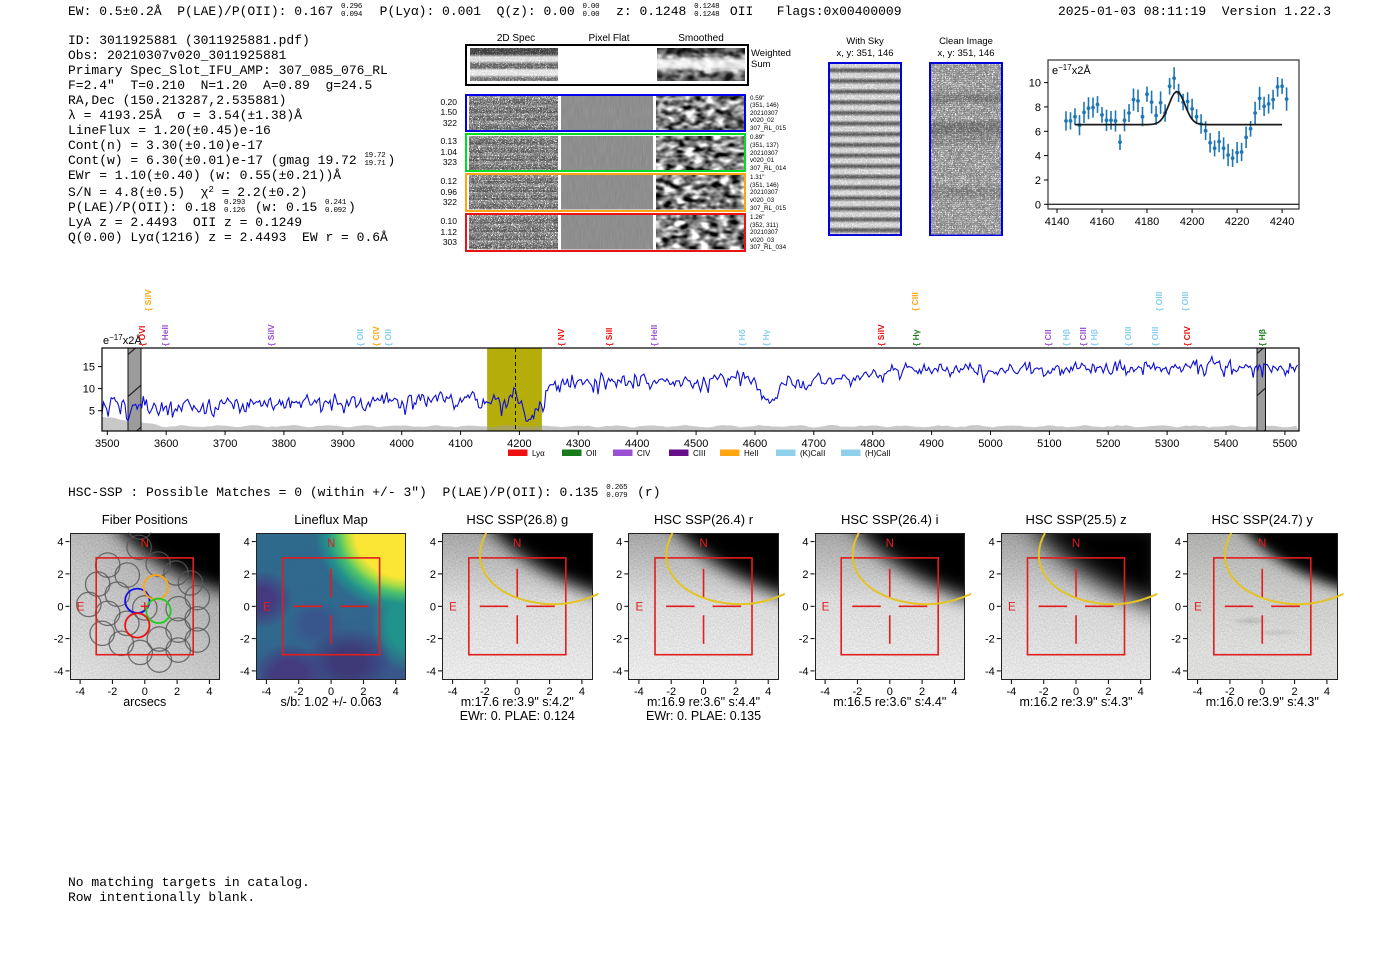 The height and width of the screenshot is (953, 1400). What do you see at coordinates (699, 453) in the screenshot?
I see `svg-text: CIII` at bounding box center [699, 453].